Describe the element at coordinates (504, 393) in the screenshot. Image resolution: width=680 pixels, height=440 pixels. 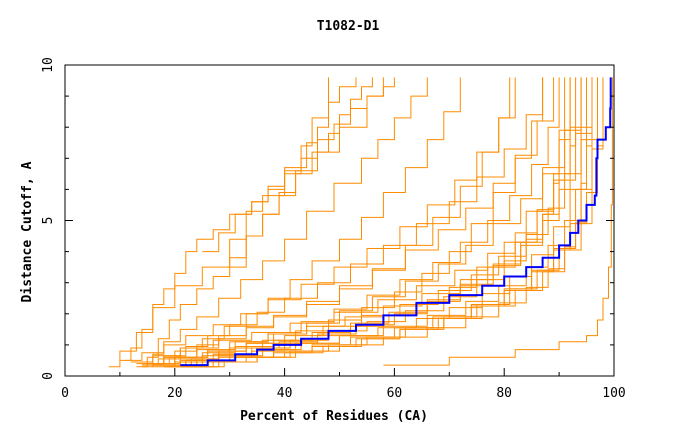
I see `x-tick-label: 80` at that location.